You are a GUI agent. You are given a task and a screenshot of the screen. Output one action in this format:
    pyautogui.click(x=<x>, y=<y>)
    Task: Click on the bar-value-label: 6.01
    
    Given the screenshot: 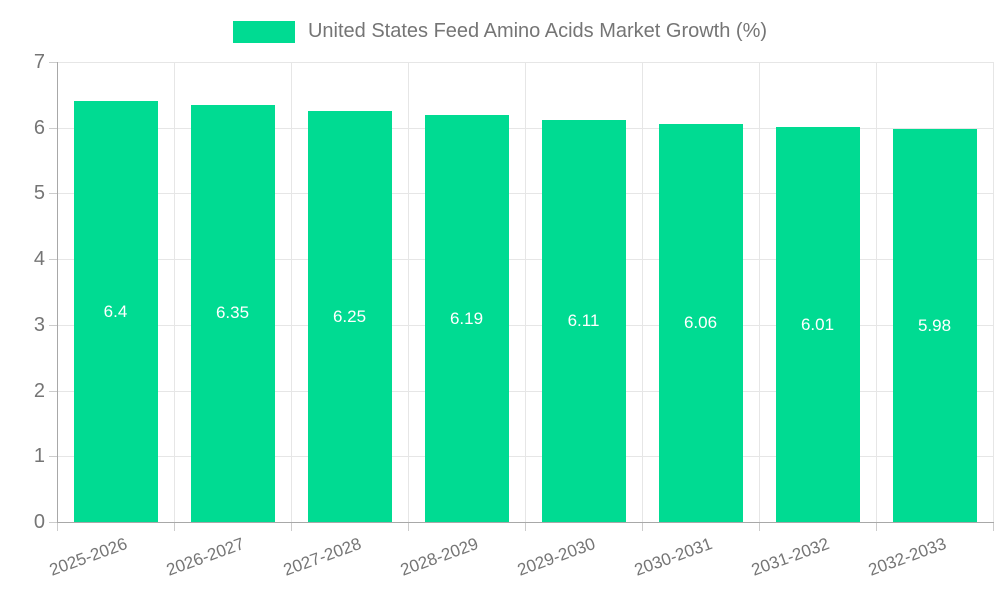 What is the action you would take?
    pyautogui.click(x=817, y=324)
    